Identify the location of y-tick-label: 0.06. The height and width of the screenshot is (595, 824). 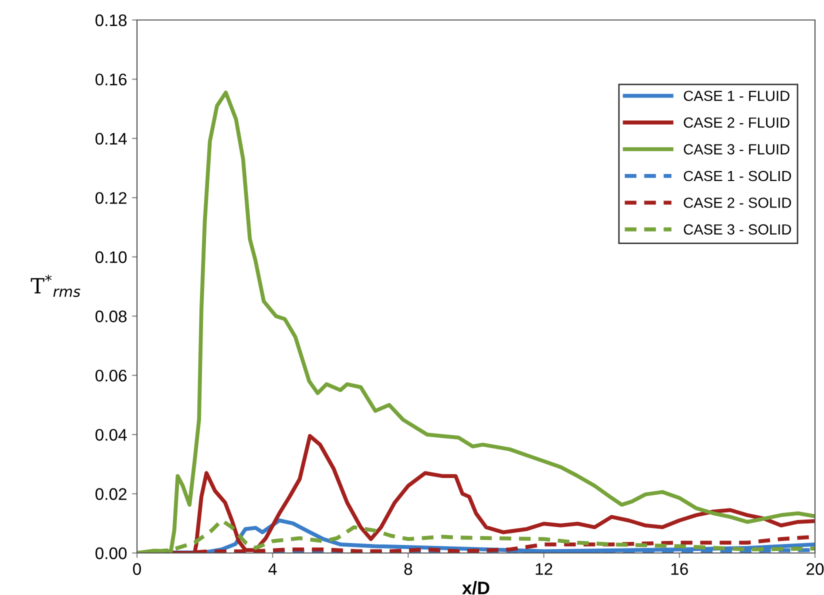
(111, 376).